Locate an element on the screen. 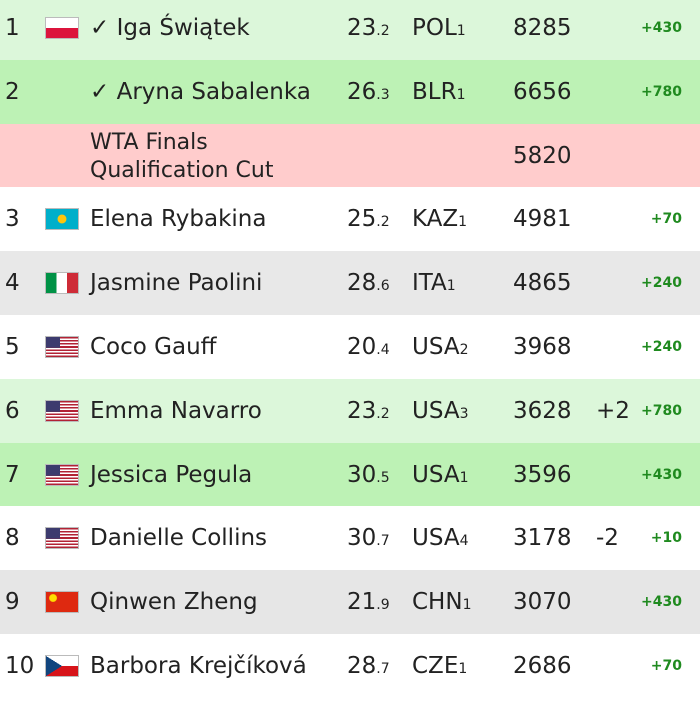 The height and width of the screenshot is (701, 700). age-whole: 26 is located at coordinates (362, 91).